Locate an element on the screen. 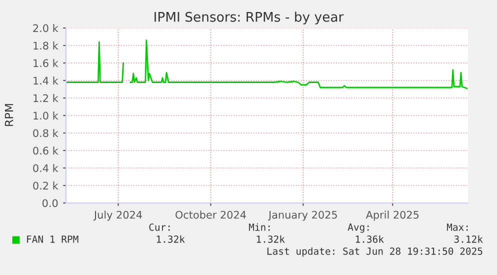 The height and width of the screenshot is (275, 497). y-tick-label: 0.2 k is located at coordinates (45, 186).